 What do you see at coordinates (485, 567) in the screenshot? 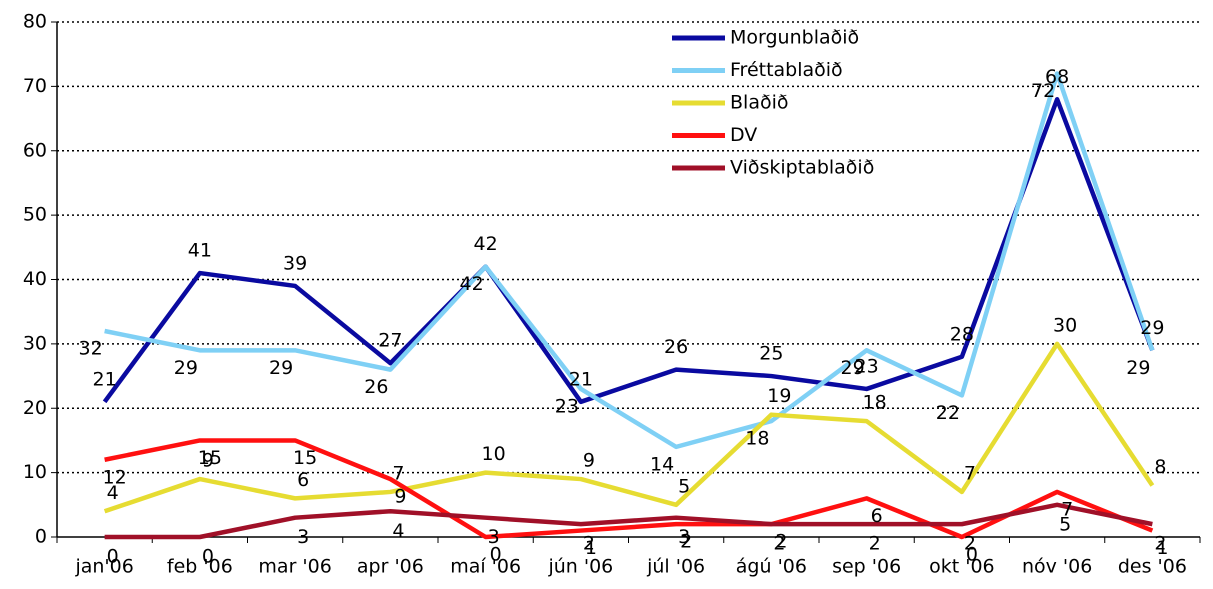
I see `x-tick-label: maí '06` at bounding box center [485, 567].